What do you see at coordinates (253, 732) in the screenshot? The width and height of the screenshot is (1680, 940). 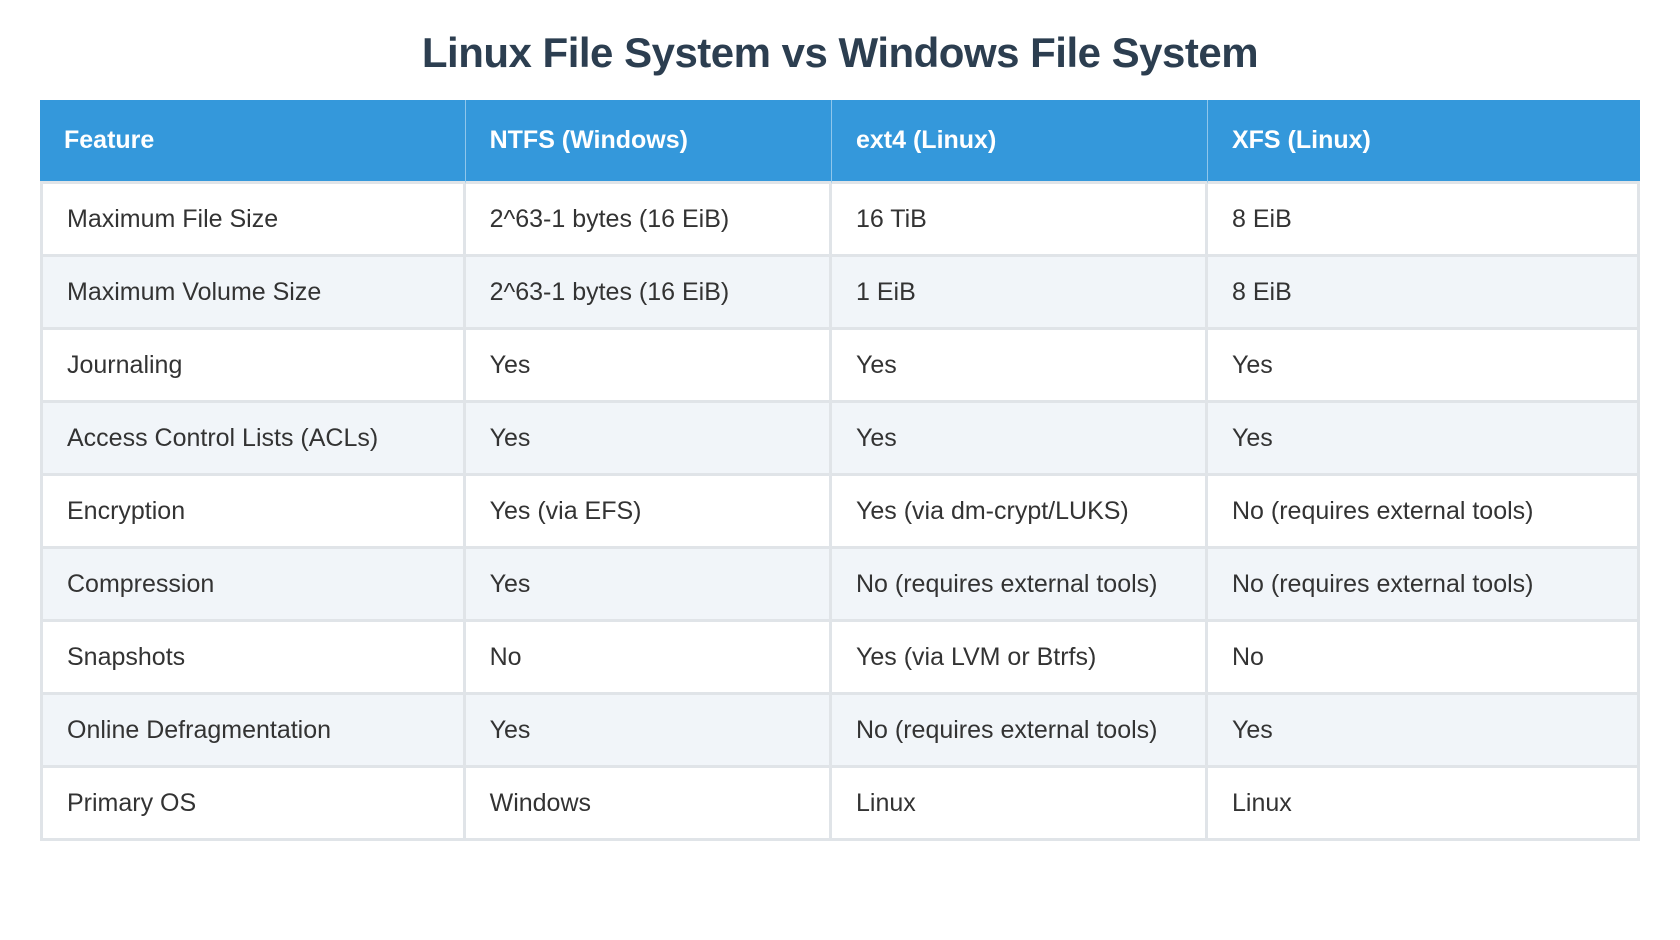 I see `feature-cell: Online Defragmentation` at bounding box center [253, 732].